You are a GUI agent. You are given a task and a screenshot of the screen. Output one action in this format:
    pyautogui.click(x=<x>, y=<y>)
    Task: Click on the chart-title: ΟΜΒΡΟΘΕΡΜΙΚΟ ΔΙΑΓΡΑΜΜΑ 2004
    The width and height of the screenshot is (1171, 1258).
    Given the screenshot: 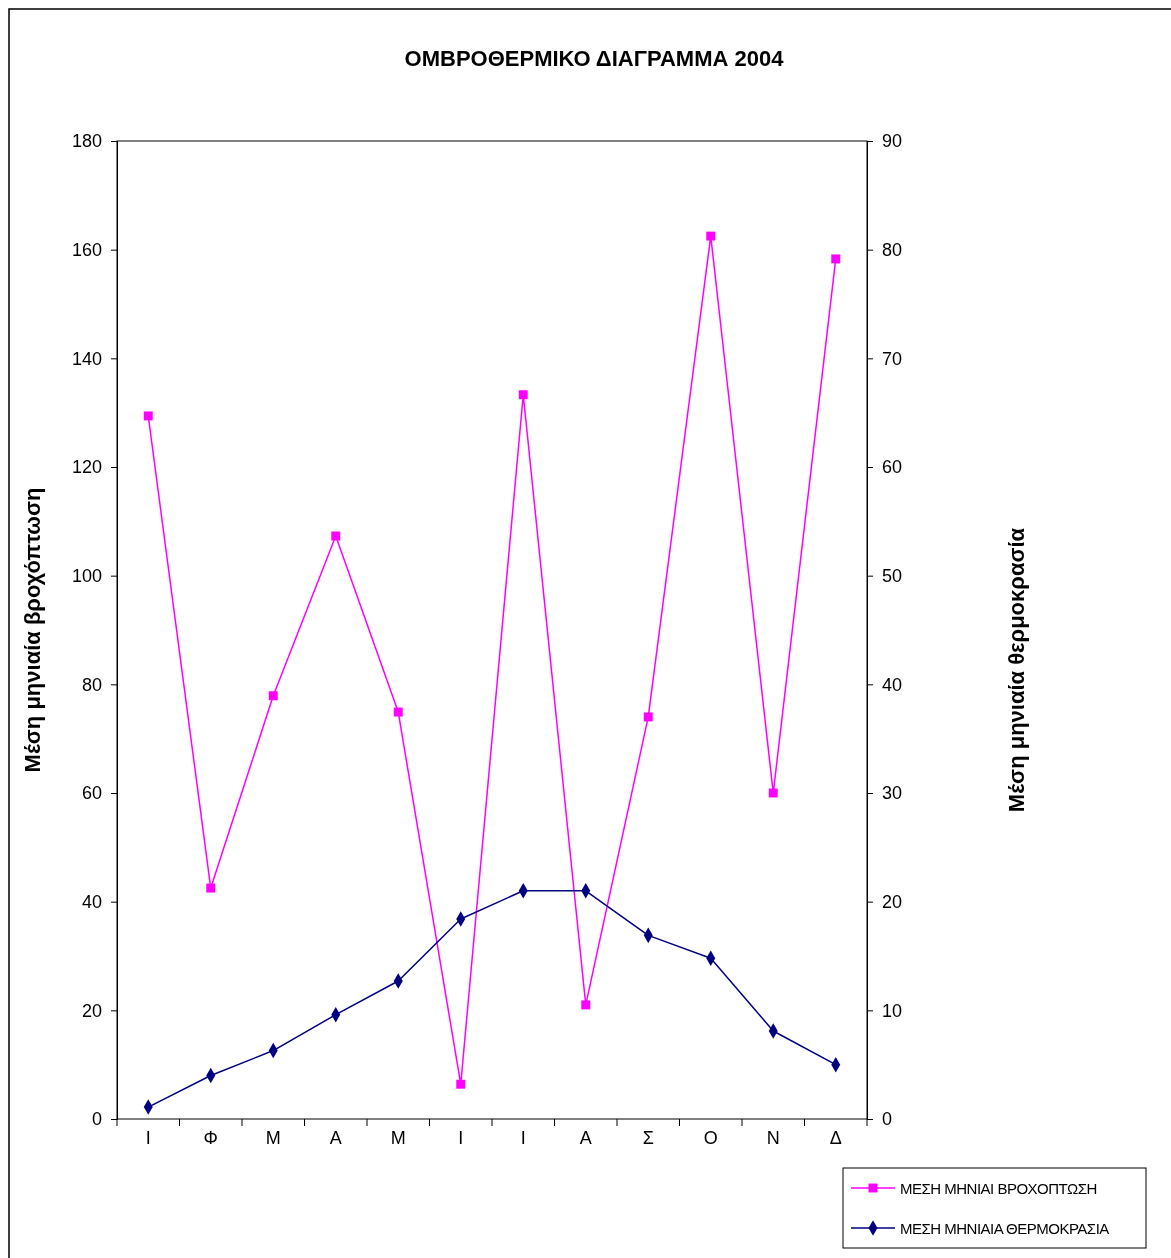 What is the action you would take?
    pyautogui.click(x=594, y=58)
    